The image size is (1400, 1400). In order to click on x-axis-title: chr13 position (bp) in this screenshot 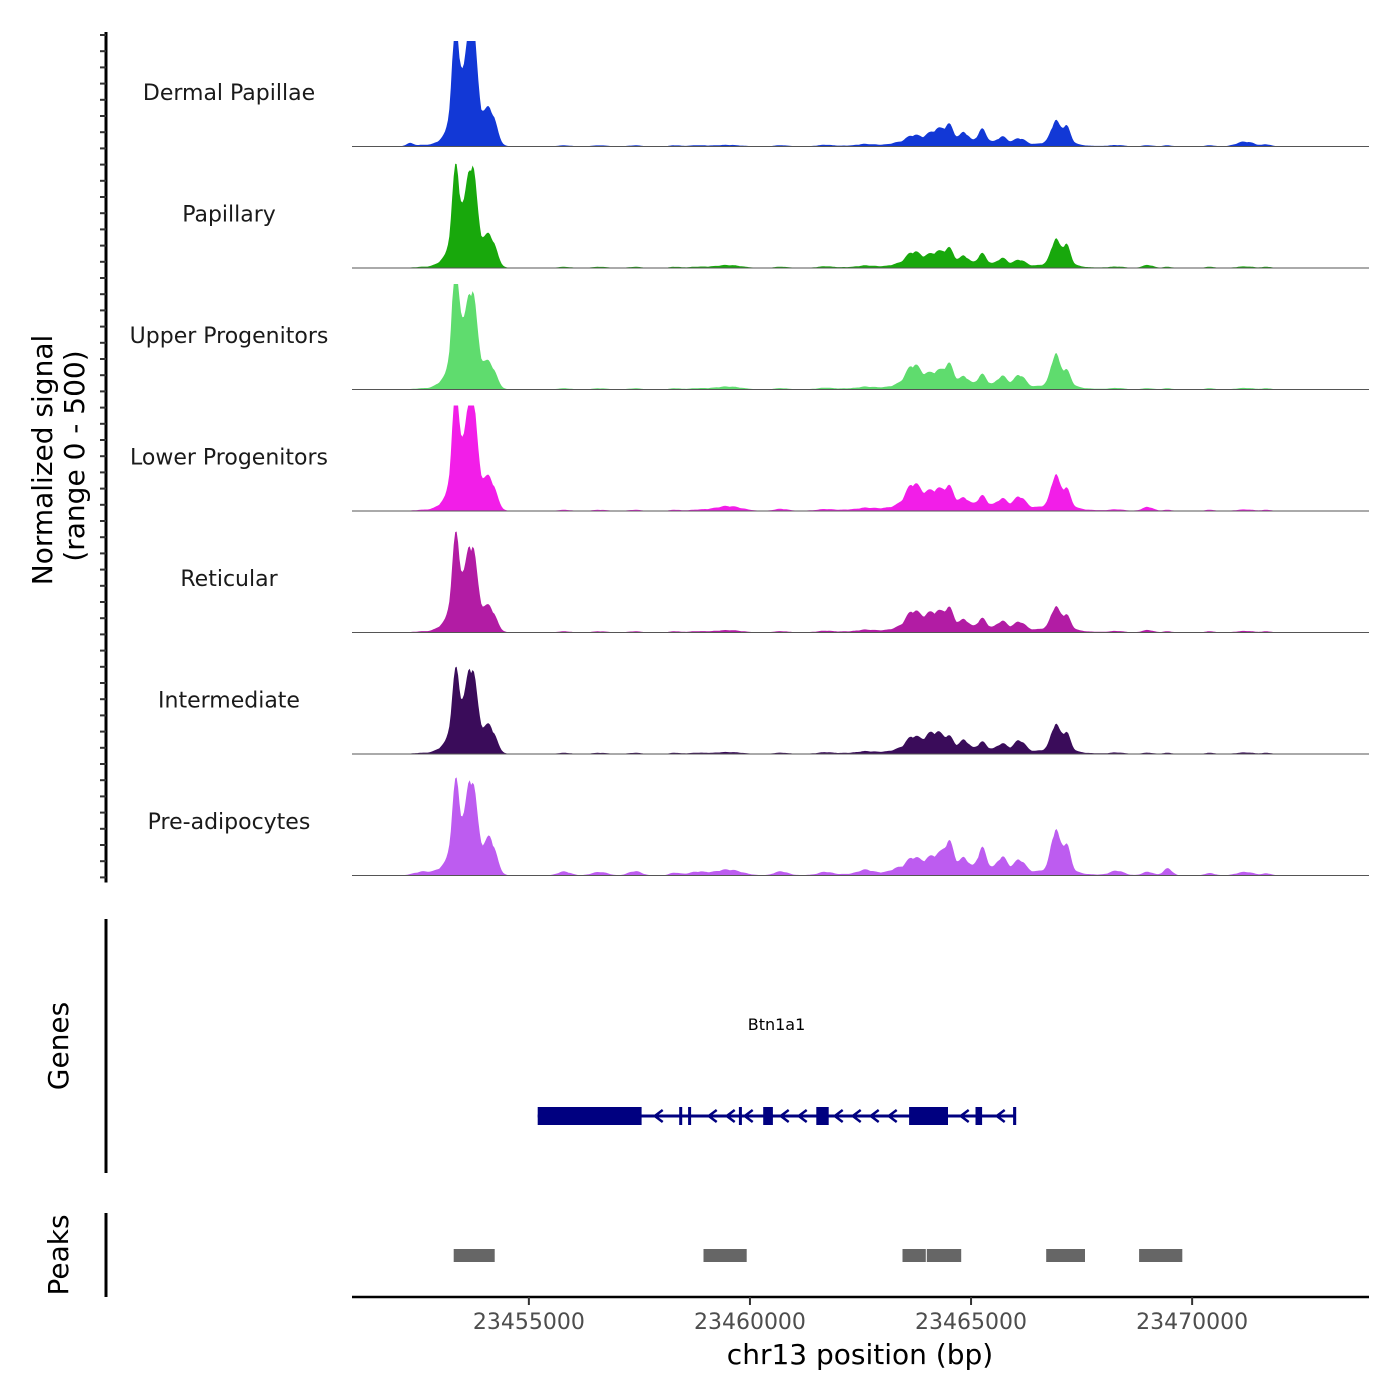, I will do `click(860, 1354)`.